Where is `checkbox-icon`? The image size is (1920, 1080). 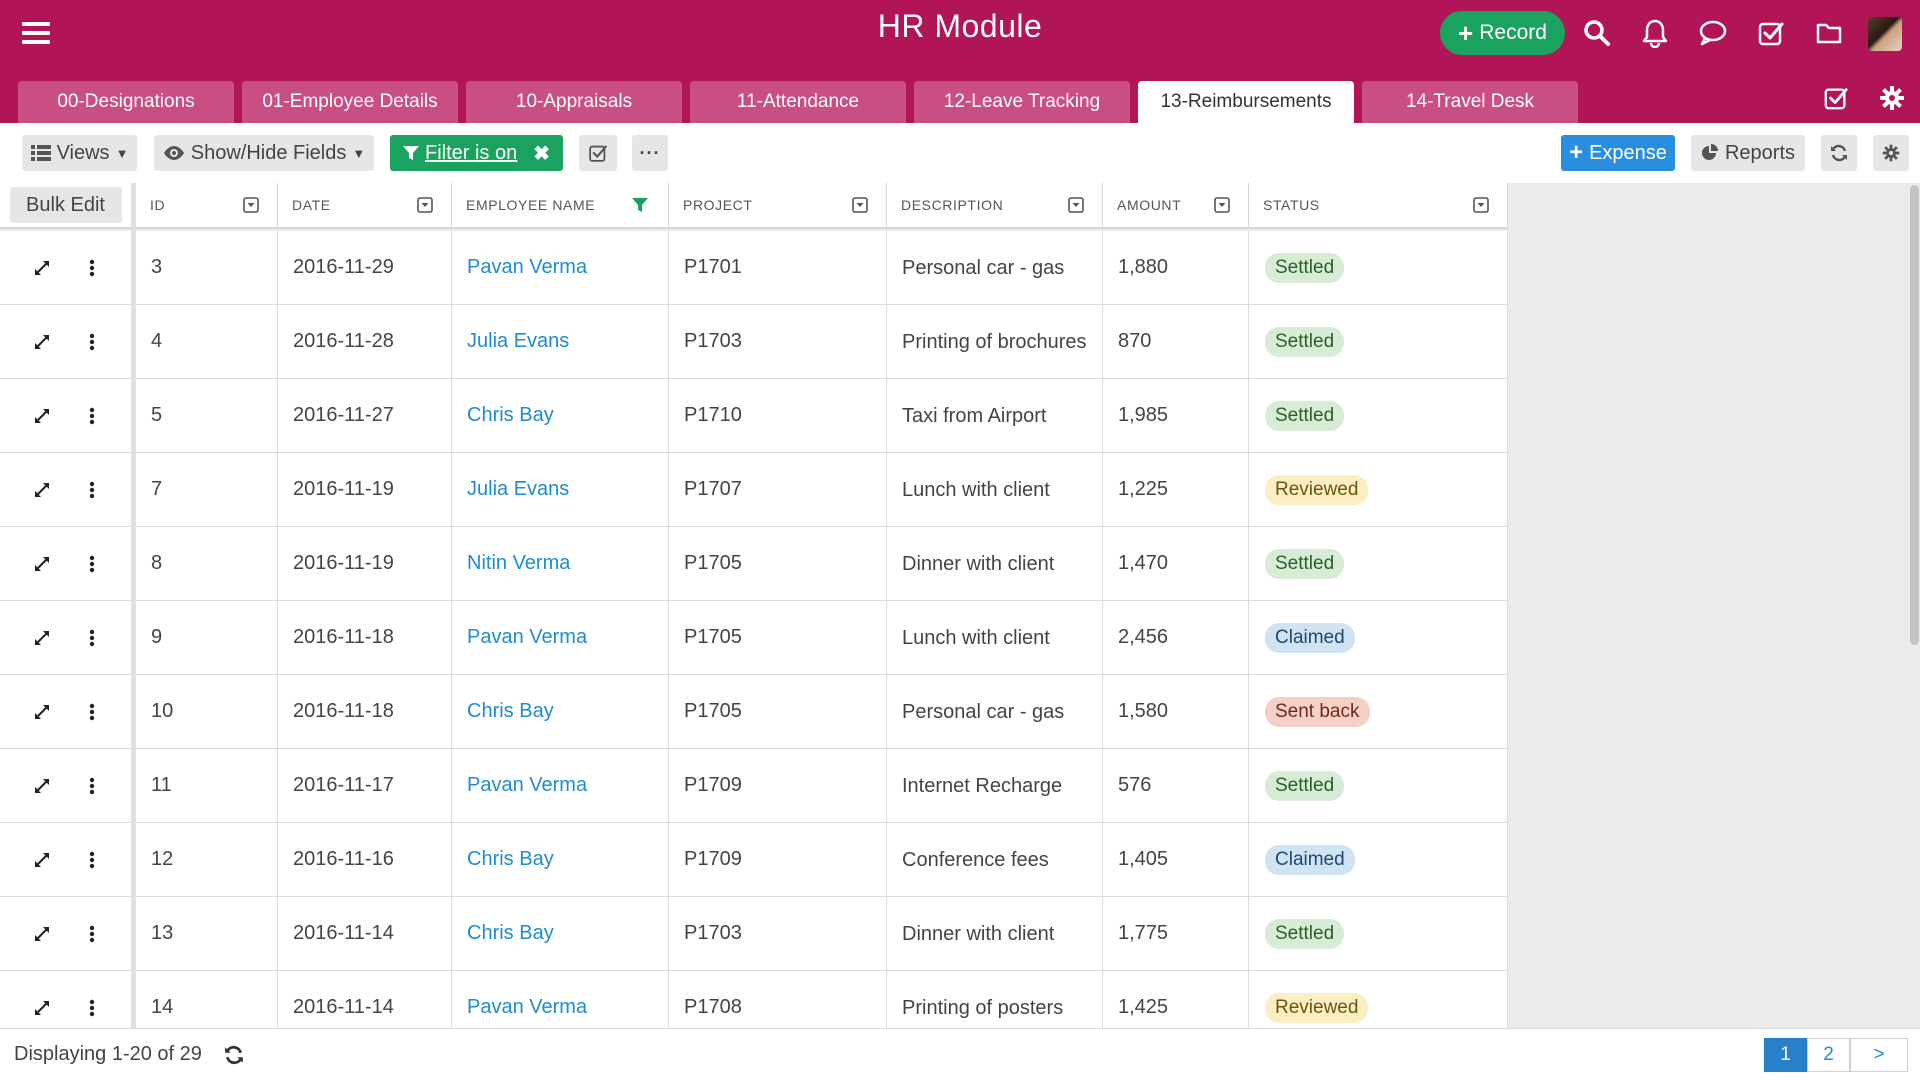 checkbox-icon is located at coordinates (1771, 33).